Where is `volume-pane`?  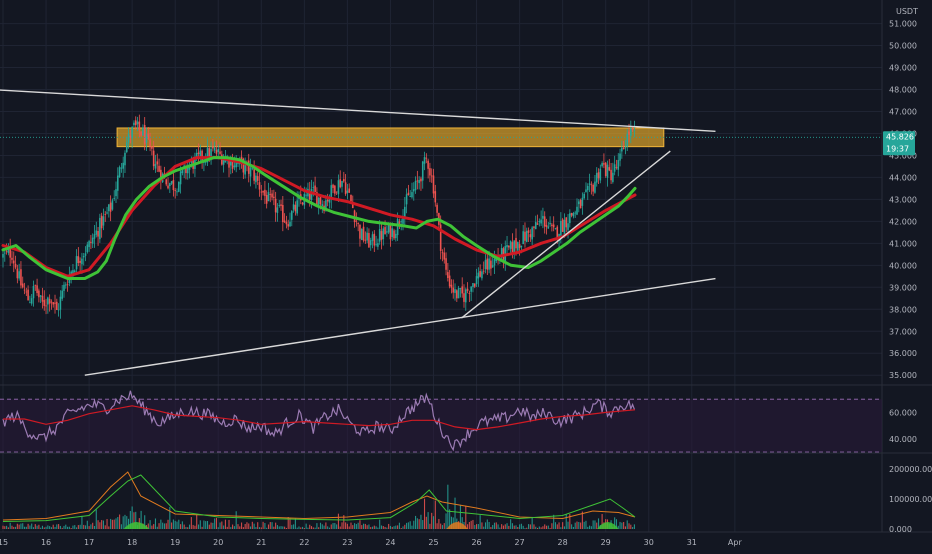 volume-pane is located at coordinates (319, 500).